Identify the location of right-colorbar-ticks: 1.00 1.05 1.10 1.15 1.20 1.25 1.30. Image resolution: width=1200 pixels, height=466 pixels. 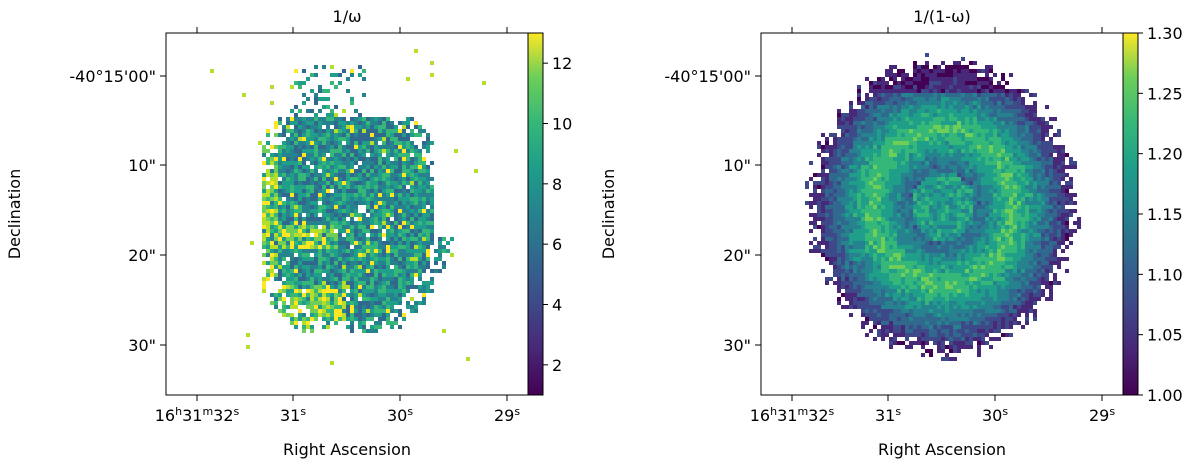
(1160, 214).